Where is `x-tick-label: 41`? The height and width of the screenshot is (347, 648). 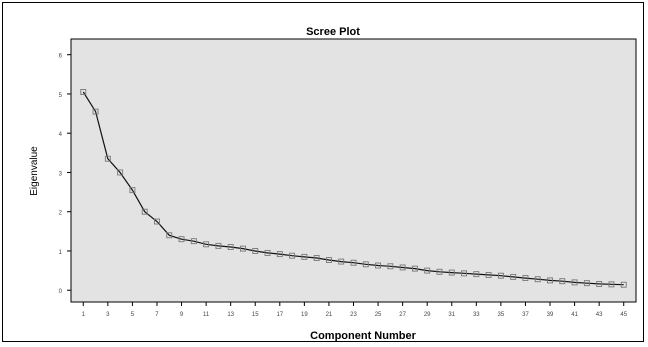
x-tick-label: 41 is located at coordinates (574, 315).